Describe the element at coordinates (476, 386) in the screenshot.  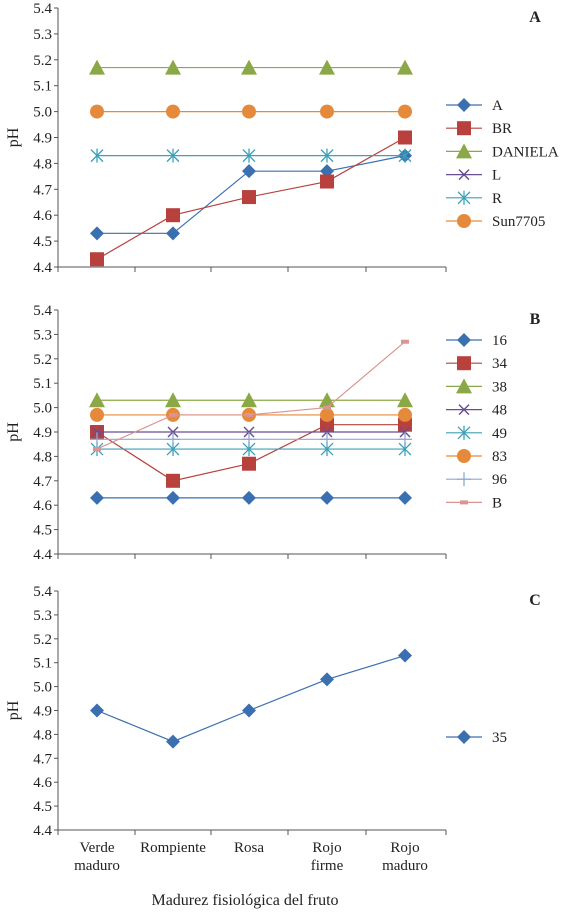
I see `legend-entry: 38` at that location.